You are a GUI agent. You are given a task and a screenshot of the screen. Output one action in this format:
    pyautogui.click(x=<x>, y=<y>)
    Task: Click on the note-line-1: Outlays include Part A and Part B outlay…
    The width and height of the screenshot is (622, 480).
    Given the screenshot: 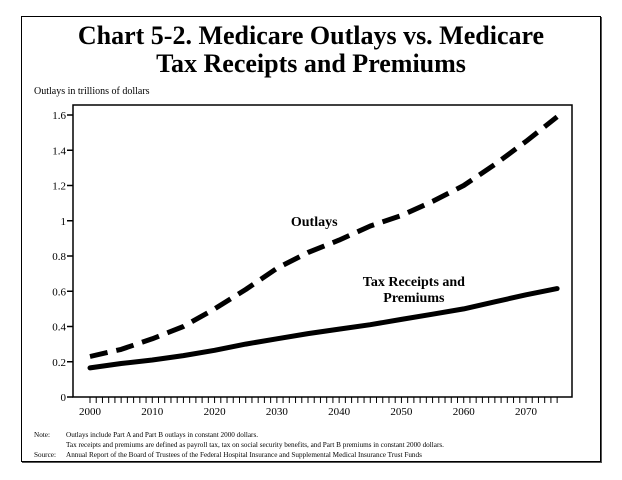 What is the action you would take?
    pyautogui.click(x=162, y=435)
    